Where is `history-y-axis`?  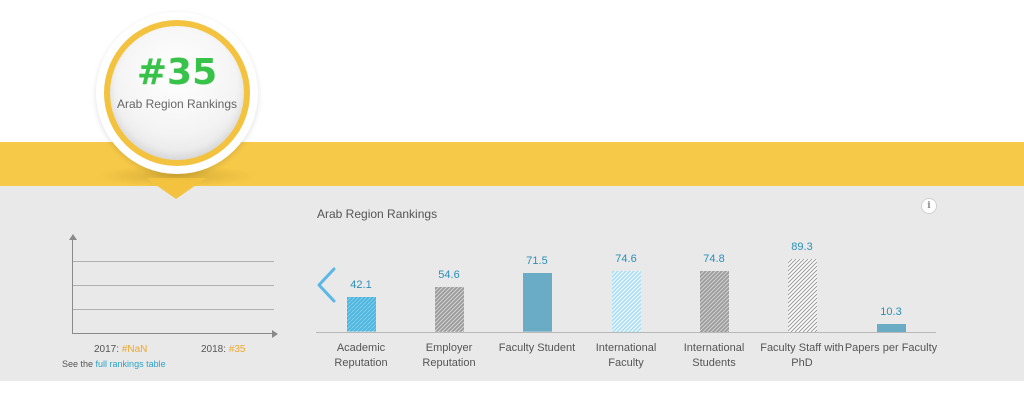 history-y-axis is located at coordinates (72, 286).